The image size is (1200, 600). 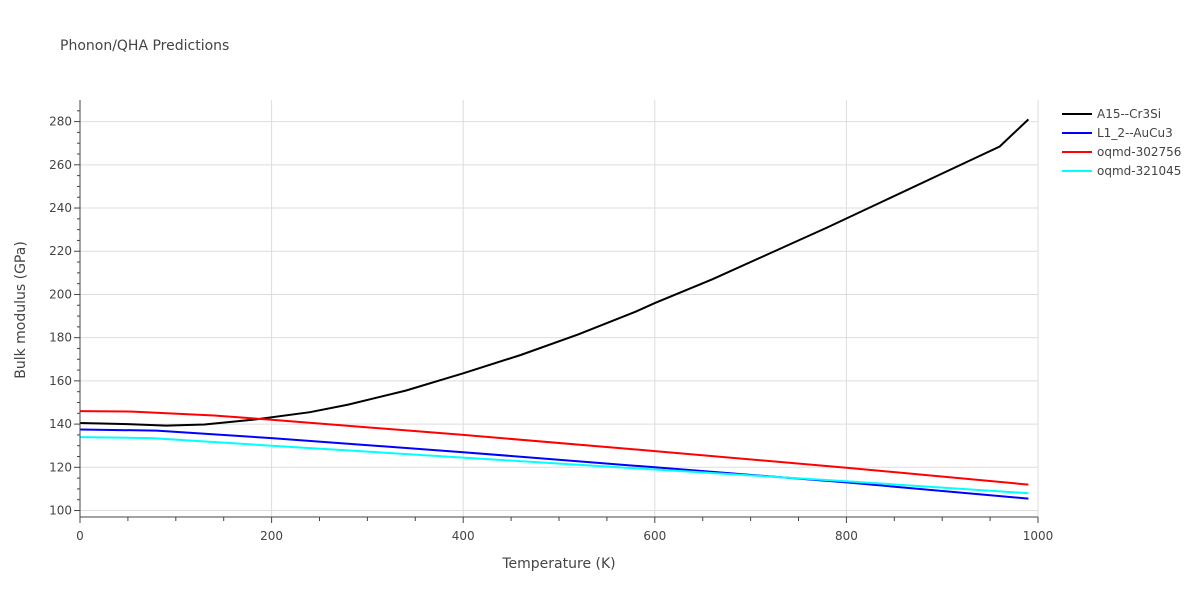 I want to click on y-tick-label: 180, so click(x=60, y=338).